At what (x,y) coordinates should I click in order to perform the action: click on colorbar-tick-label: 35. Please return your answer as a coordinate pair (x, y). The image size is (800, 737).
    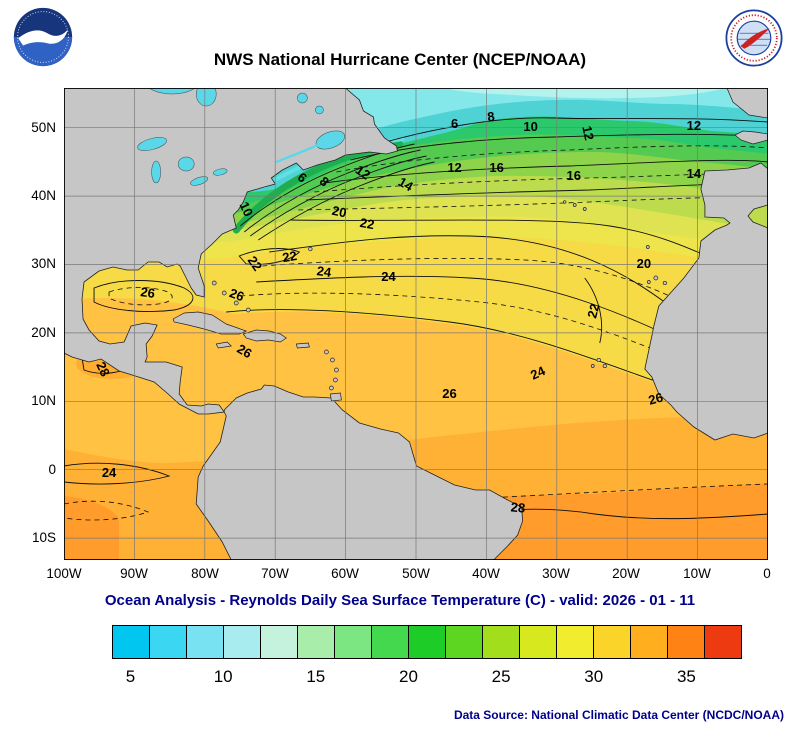
    Looking at the image, I should click on (686, 676).